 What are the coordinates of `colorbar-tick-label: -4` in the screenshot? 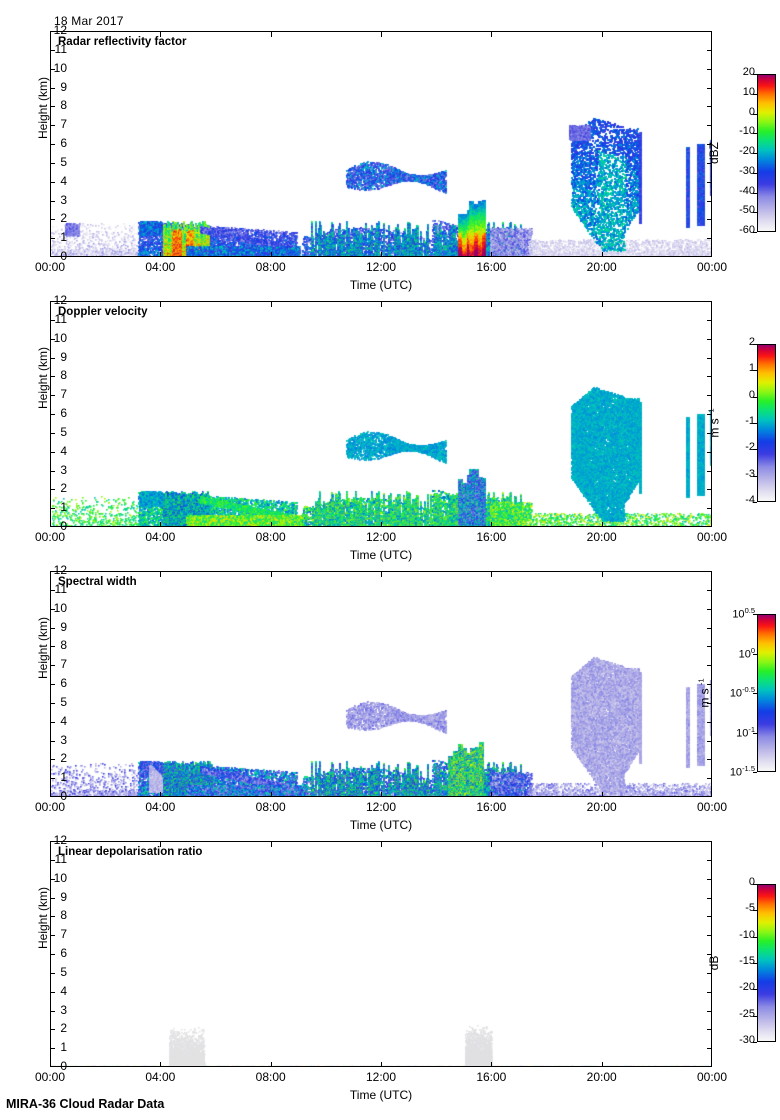 It's located at (750, 500).